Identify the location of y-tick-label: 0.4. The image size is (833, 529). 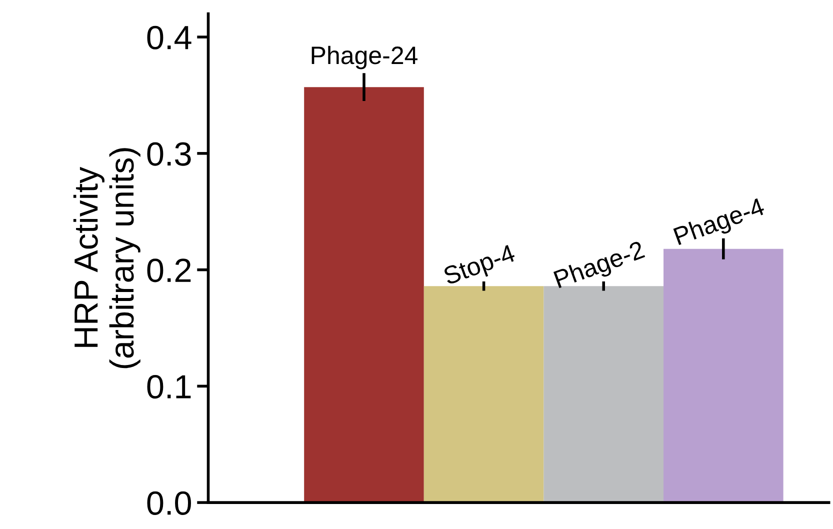
(169, 38).